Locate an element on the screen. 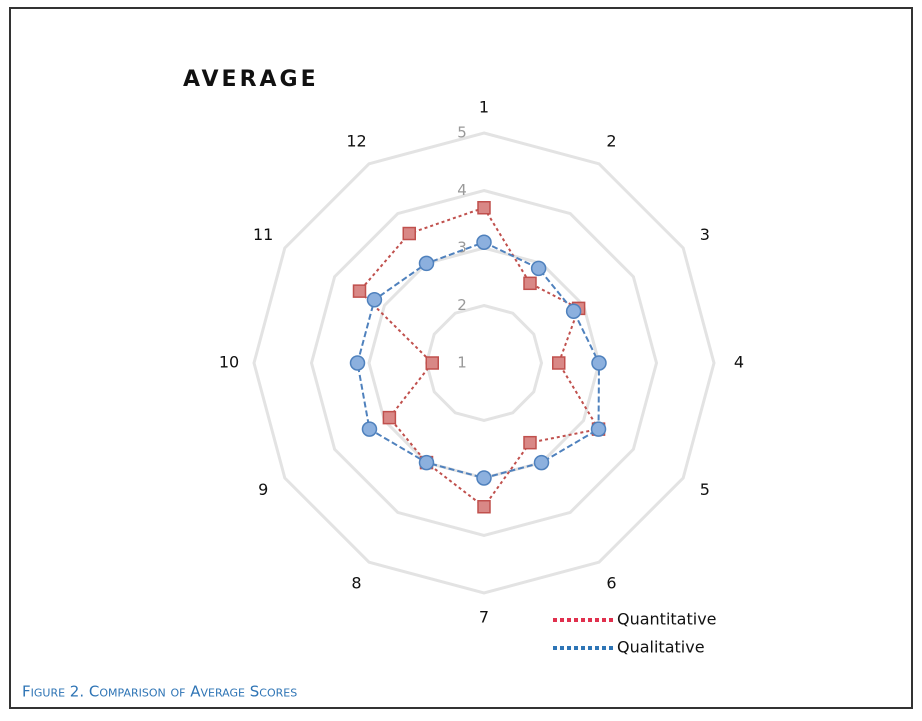 The image size is (922, 721). category-label: 11 is located at coordinates (263, 234).